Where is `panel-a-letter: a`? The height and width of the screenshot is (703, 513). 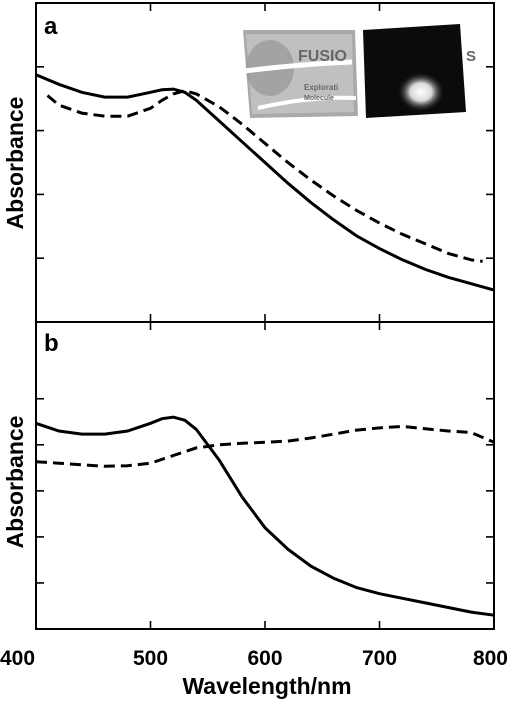
panel-a-letter: a is located at coordinates (51, 26).